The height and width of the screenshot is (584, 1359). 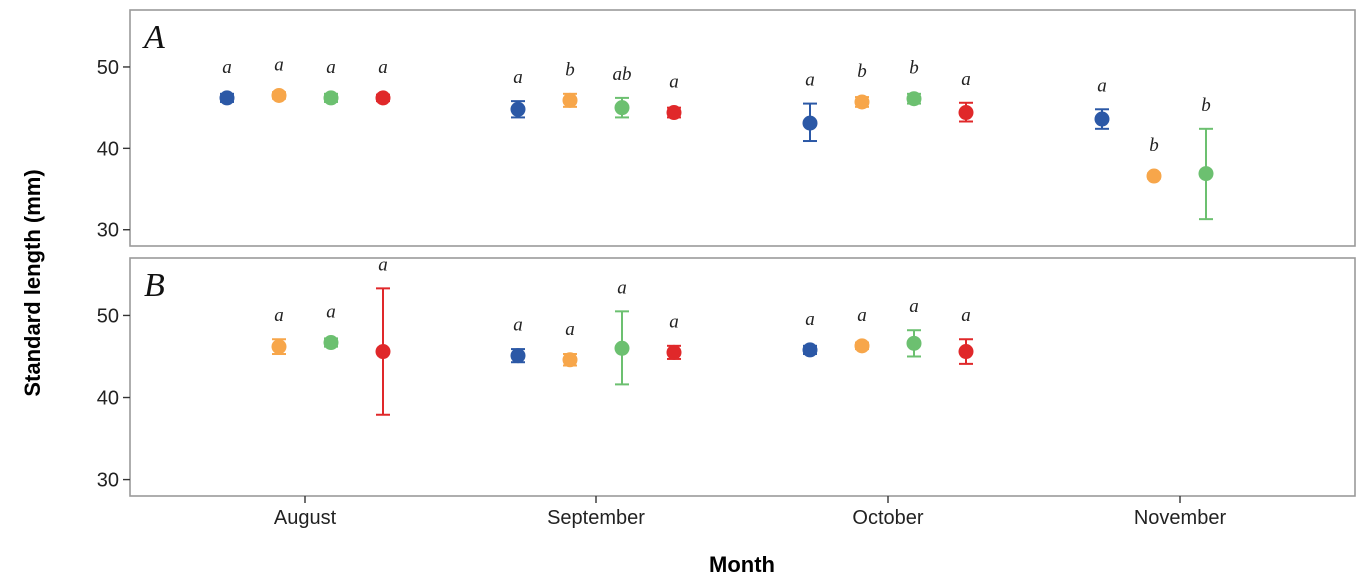 What do you see at coordinates (622, 74) in the screenshot?
I see `significance-label: ab` at bounding box center [622, 74].